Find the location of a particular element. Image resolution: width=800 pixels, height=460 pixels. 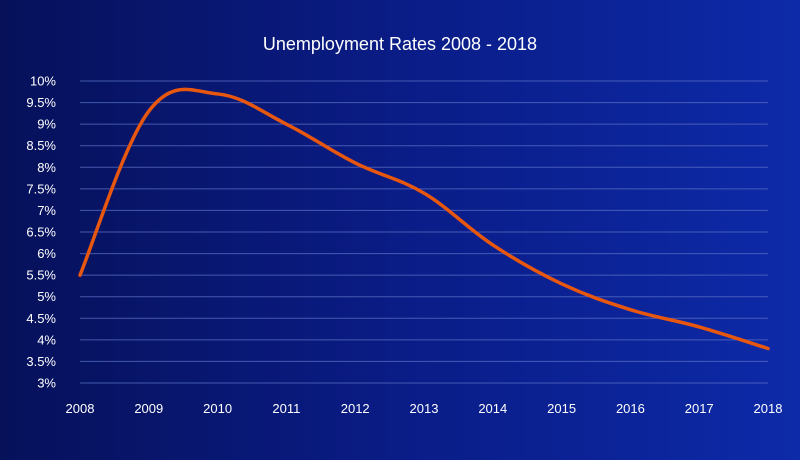

y-tick-label: 6% is located at coordinates (46, 253).